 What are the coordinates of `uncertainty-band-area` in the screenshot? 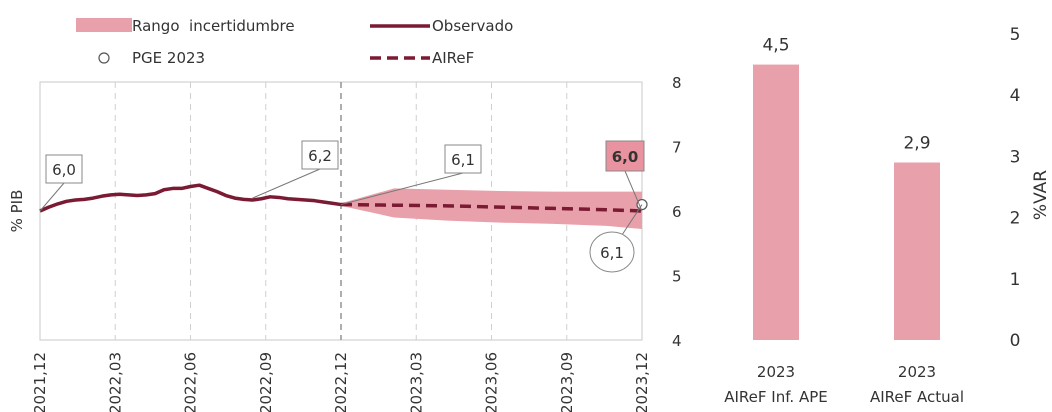 It's located at (491, 209).